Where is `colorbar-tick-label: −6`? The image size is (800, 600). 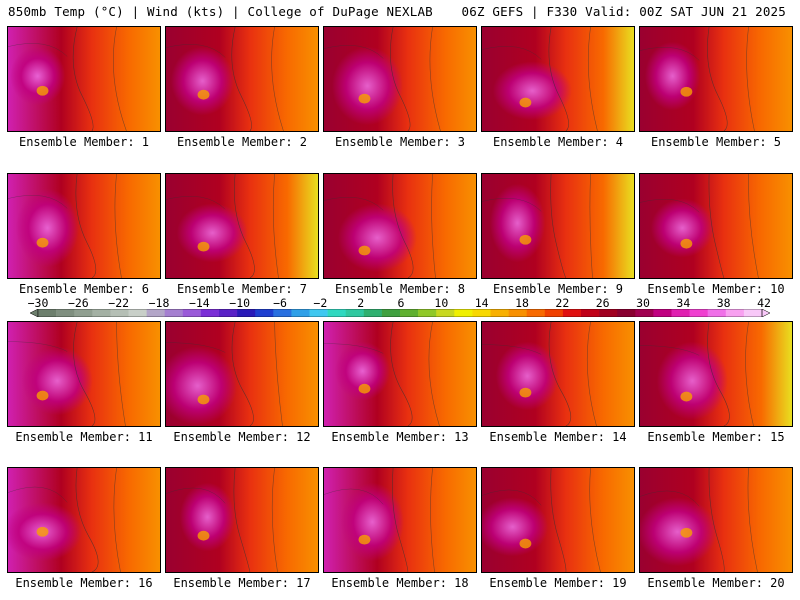 colorbar-tick-label: −6 is located at coordinates (280, 303).